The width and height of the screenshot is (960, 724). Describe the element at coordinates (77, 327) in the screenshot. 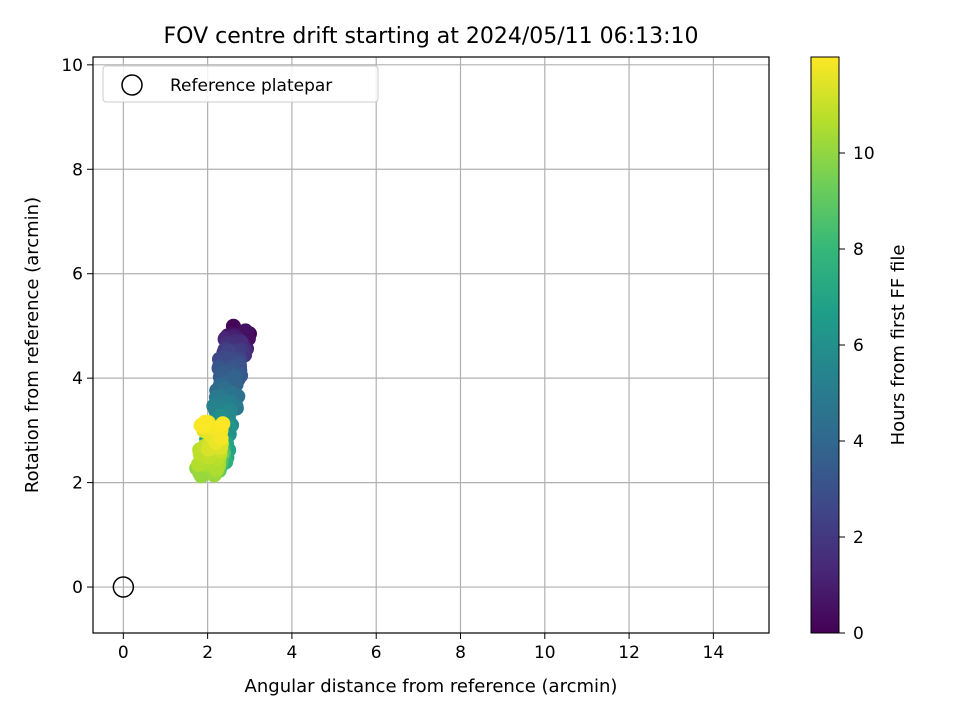

I see `y-axis-ticks: 0 2 4 6 8 10` at that location.